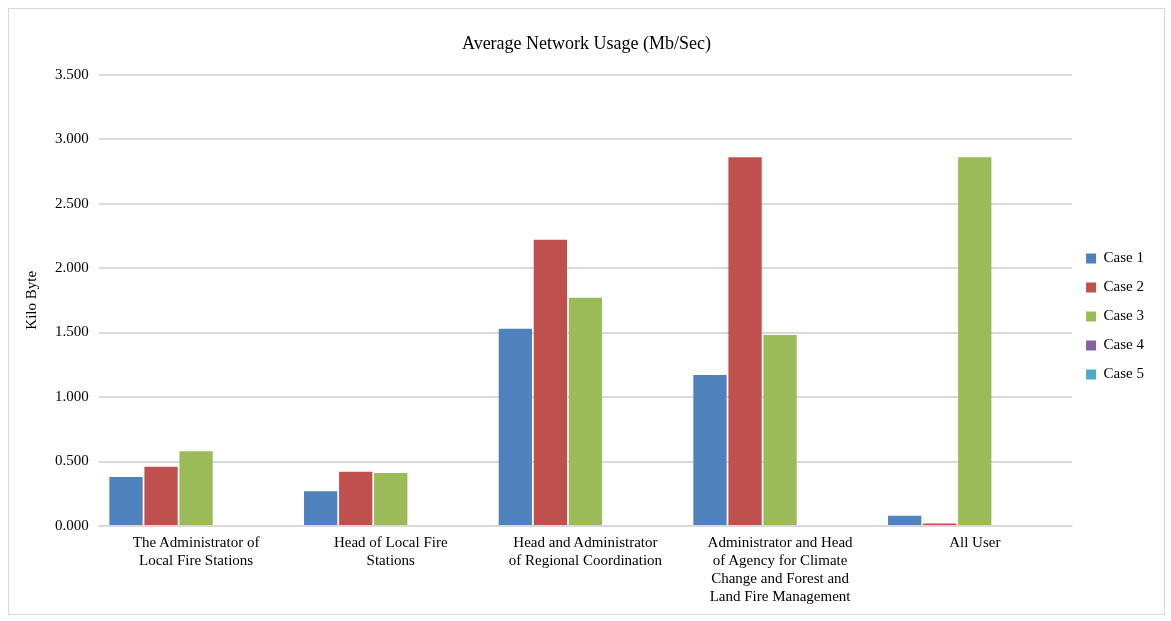 This screenshot has width=1171, height=621. I want to click on y-tick-label: 3.500, so click(72, 73).